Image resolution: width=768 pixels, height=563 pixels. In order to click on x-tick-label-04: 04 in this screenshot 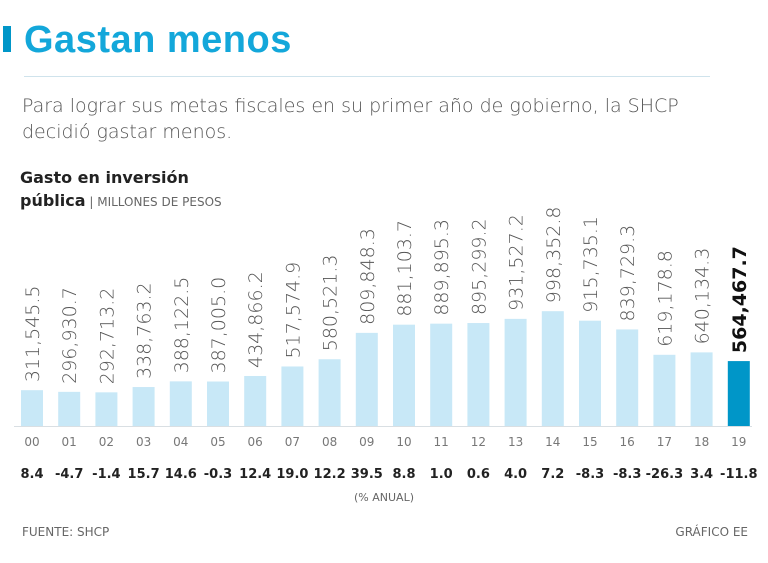, I will do `click(180, 442)`.